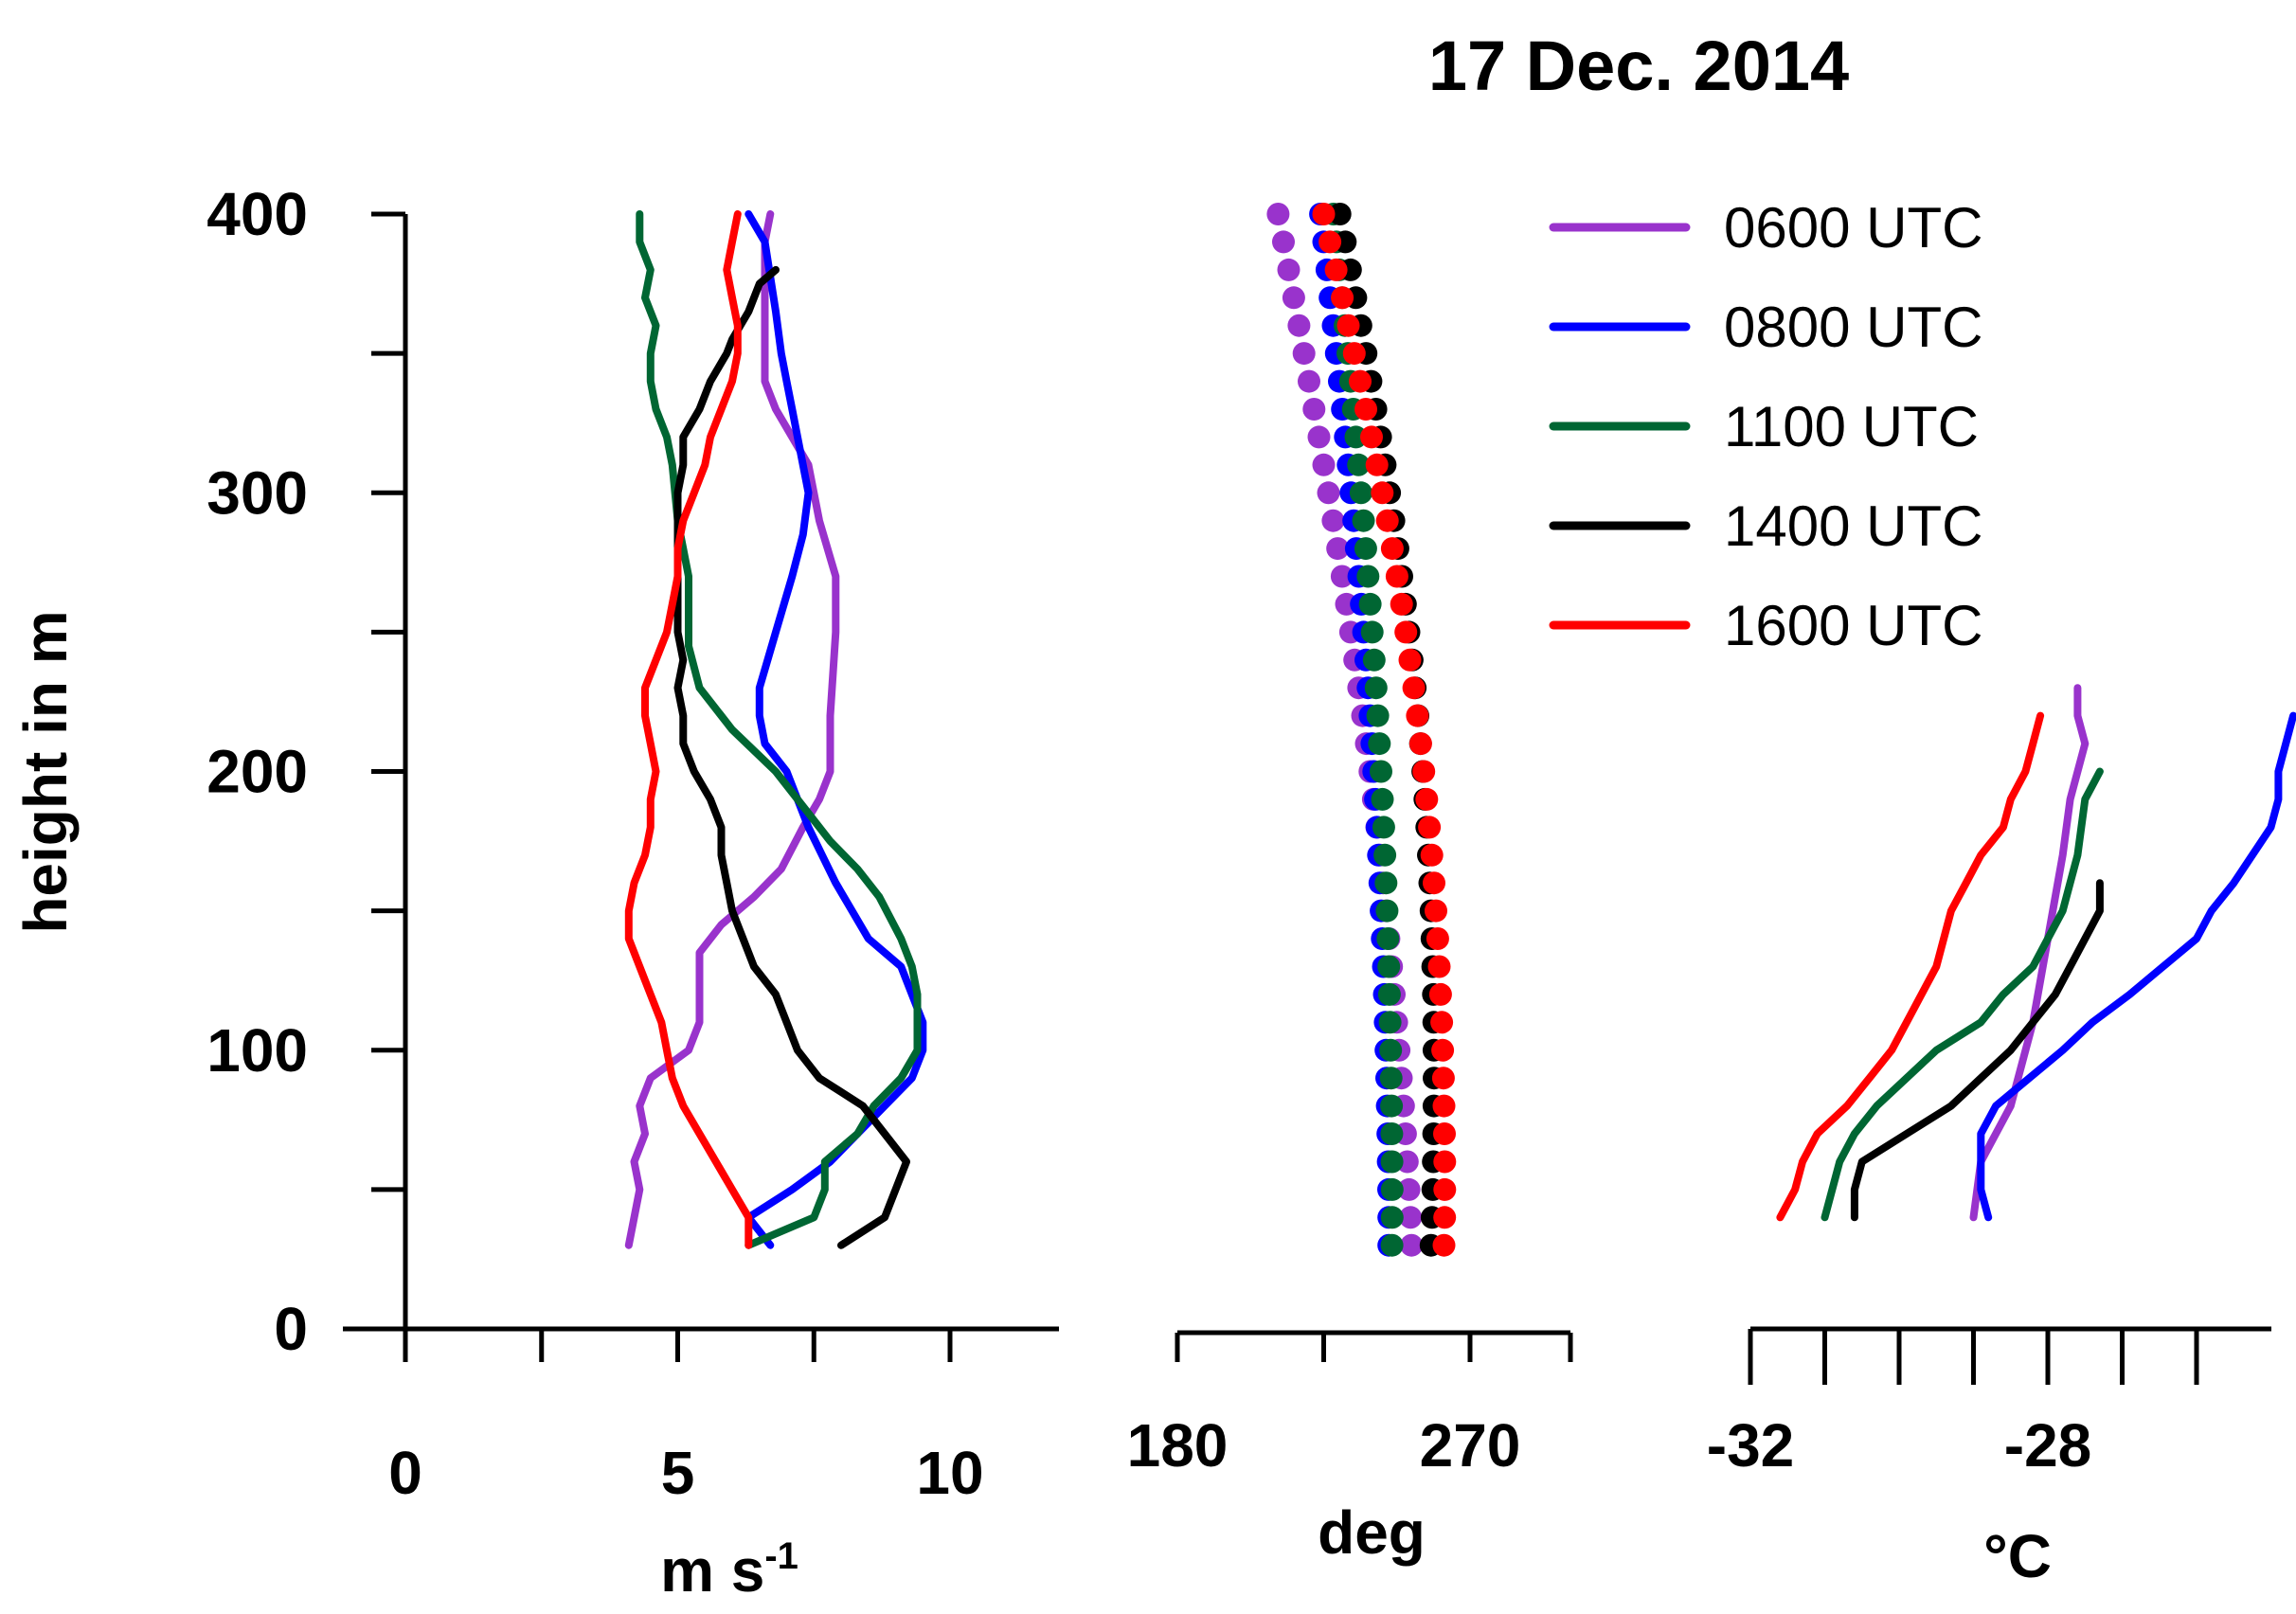  I want to click on legend-label: 1400 UTC, so click(1853, 526).